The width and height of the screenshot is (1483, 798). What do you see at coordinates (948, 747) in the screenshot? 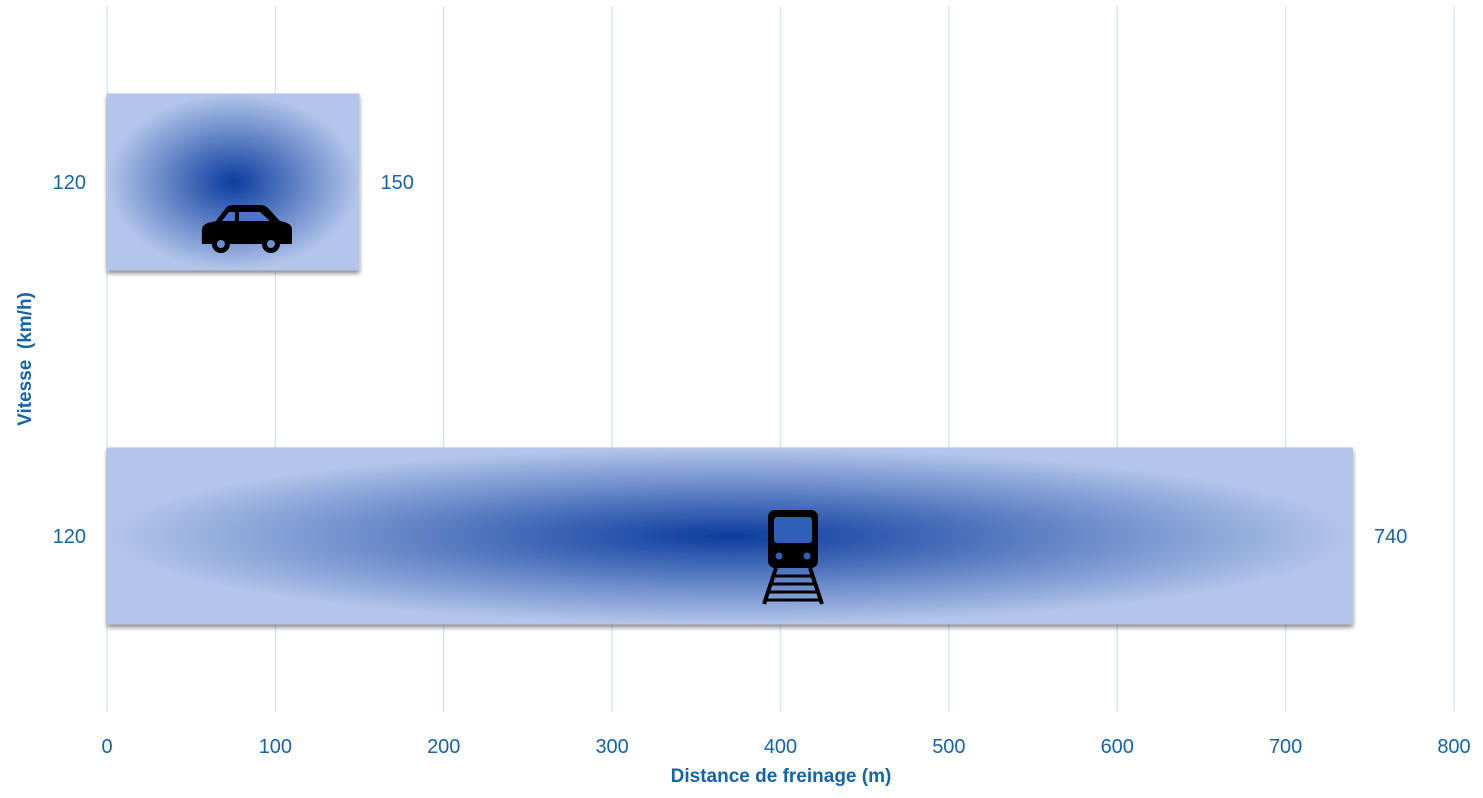
I see `x-tick-label: 500` at bounding box center [948, 747].